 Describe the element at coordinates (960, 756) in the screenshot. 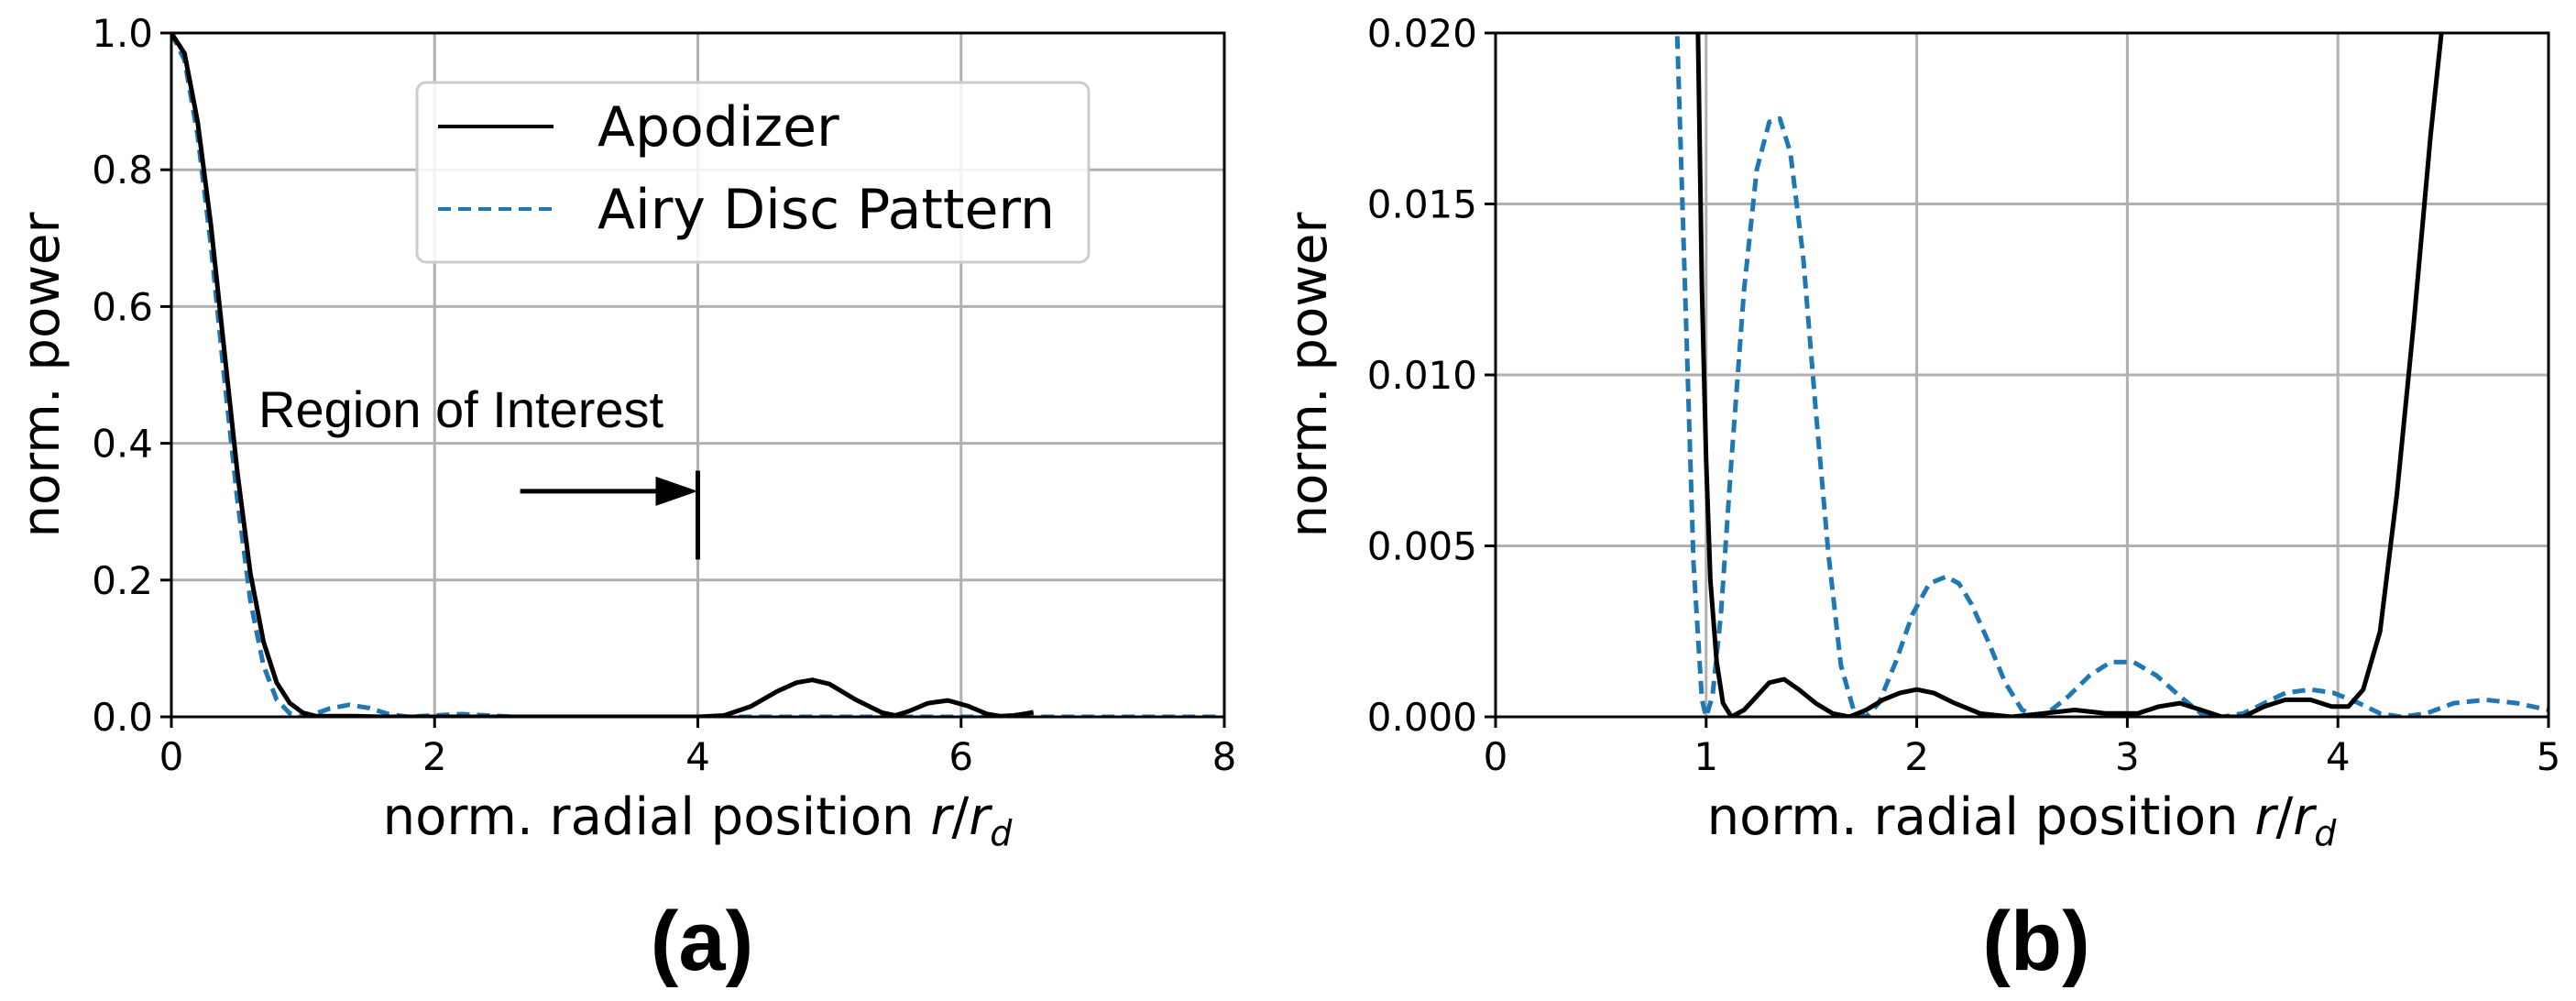

I see `x-tick-label: 6` at that location.